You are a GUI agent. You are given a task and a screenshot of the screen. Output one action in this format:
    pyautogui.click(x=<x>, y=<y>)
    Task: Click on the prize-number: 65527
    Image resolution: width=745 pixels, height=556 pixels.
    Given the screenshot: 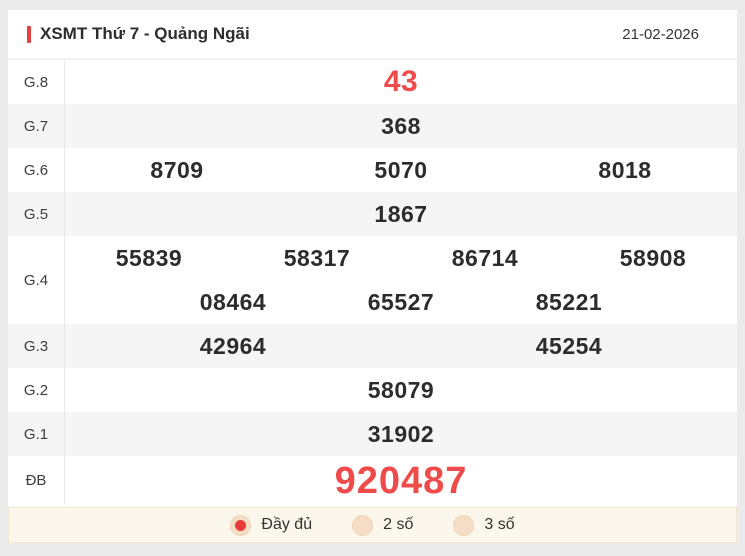 What is the action you would take?
    pyautogui.click(x=401, y=301)
    